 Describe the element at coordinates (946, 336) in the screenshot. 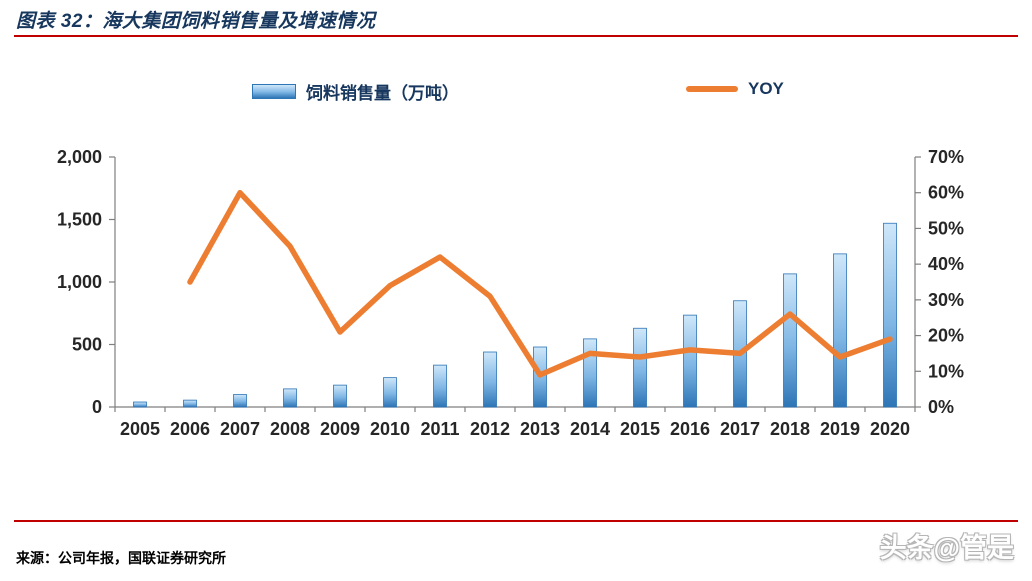

I see `right-axis-label: 20%` at that location.